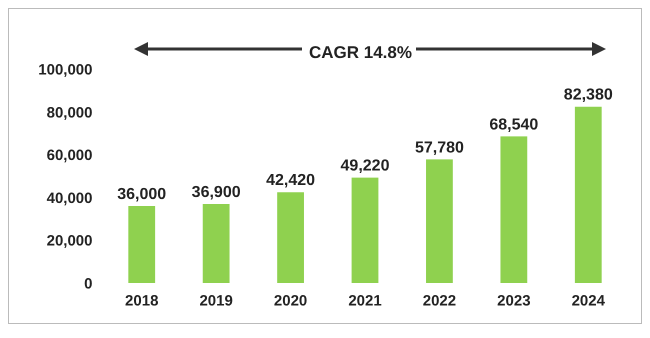 Image resolution: width=650 pixels, height=338 pixels. I want to click on text: CAGR 14.8%, so click(360, 53).